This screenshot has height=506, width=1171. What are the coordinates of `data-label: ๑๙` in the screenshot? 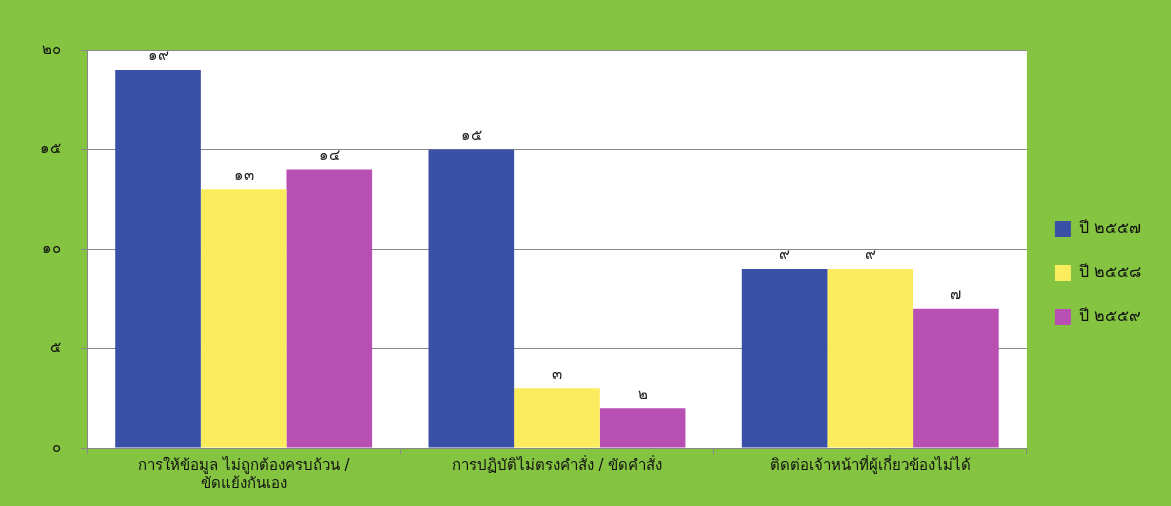 It's located at (158, 55).